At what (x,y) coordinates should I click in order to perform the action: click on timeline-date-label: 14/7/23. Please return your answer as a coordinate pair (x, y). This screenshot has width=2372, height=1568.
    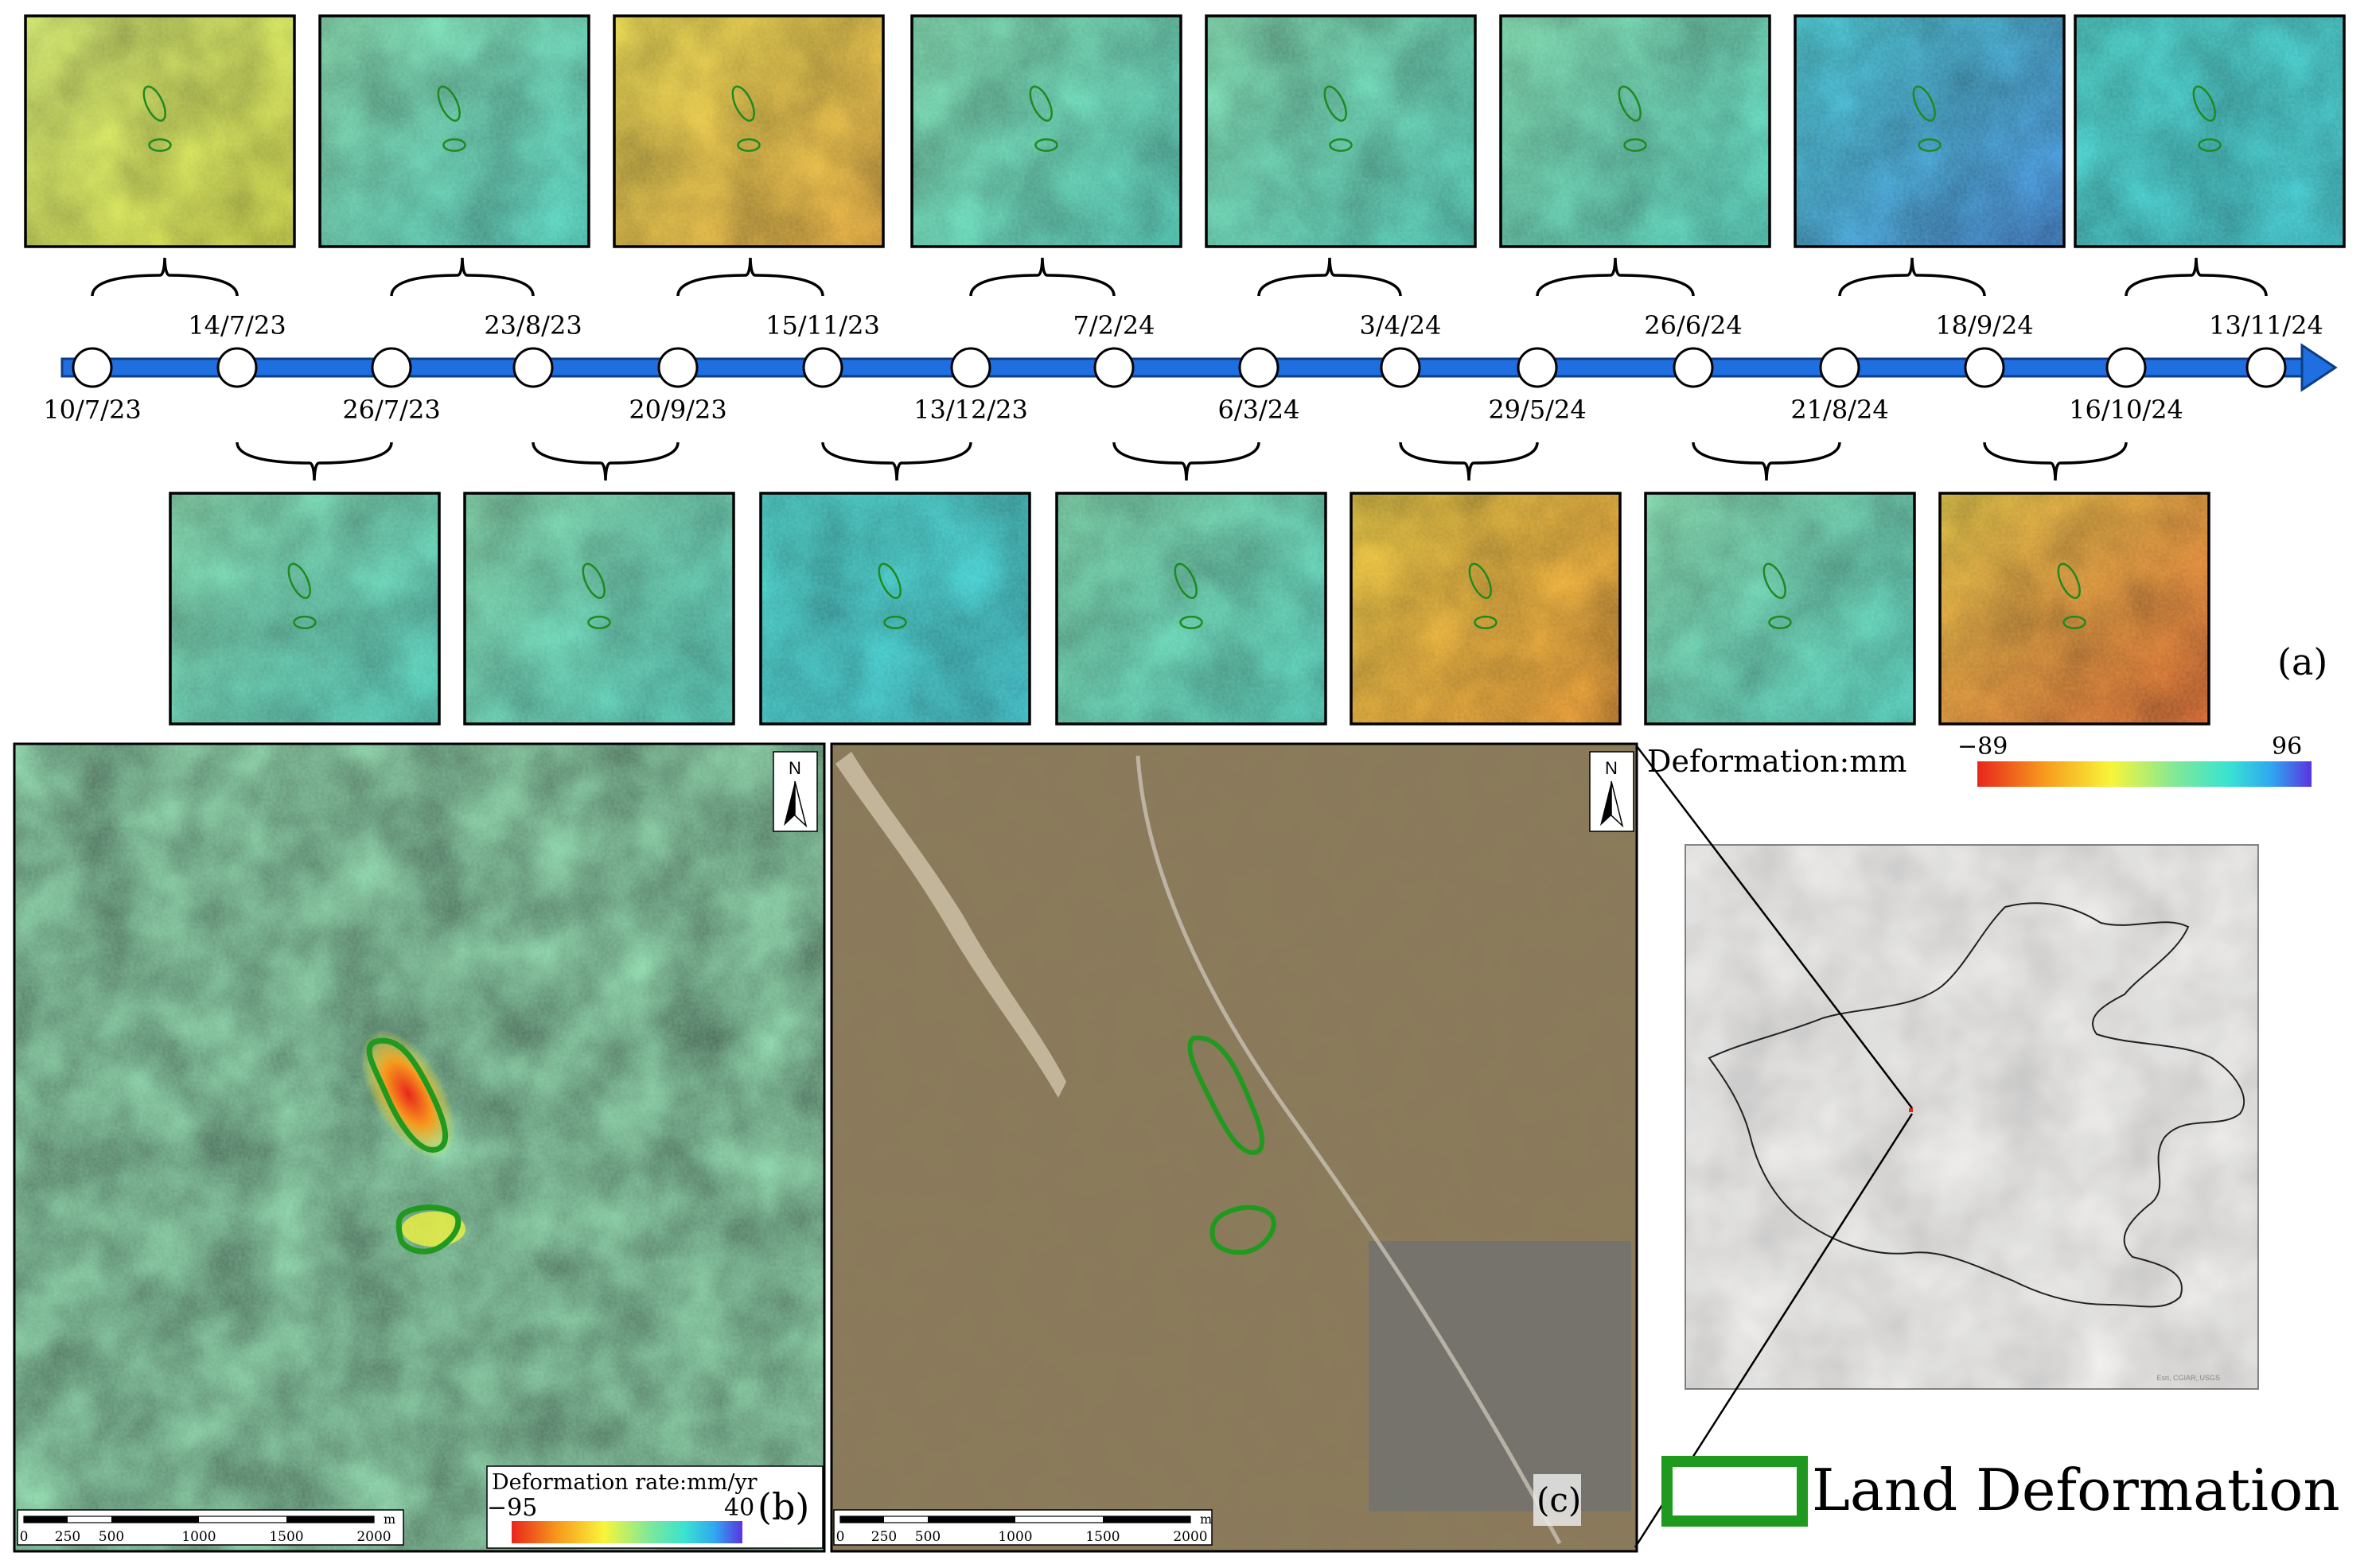
    Looking at the image, I should click on (237, 325).